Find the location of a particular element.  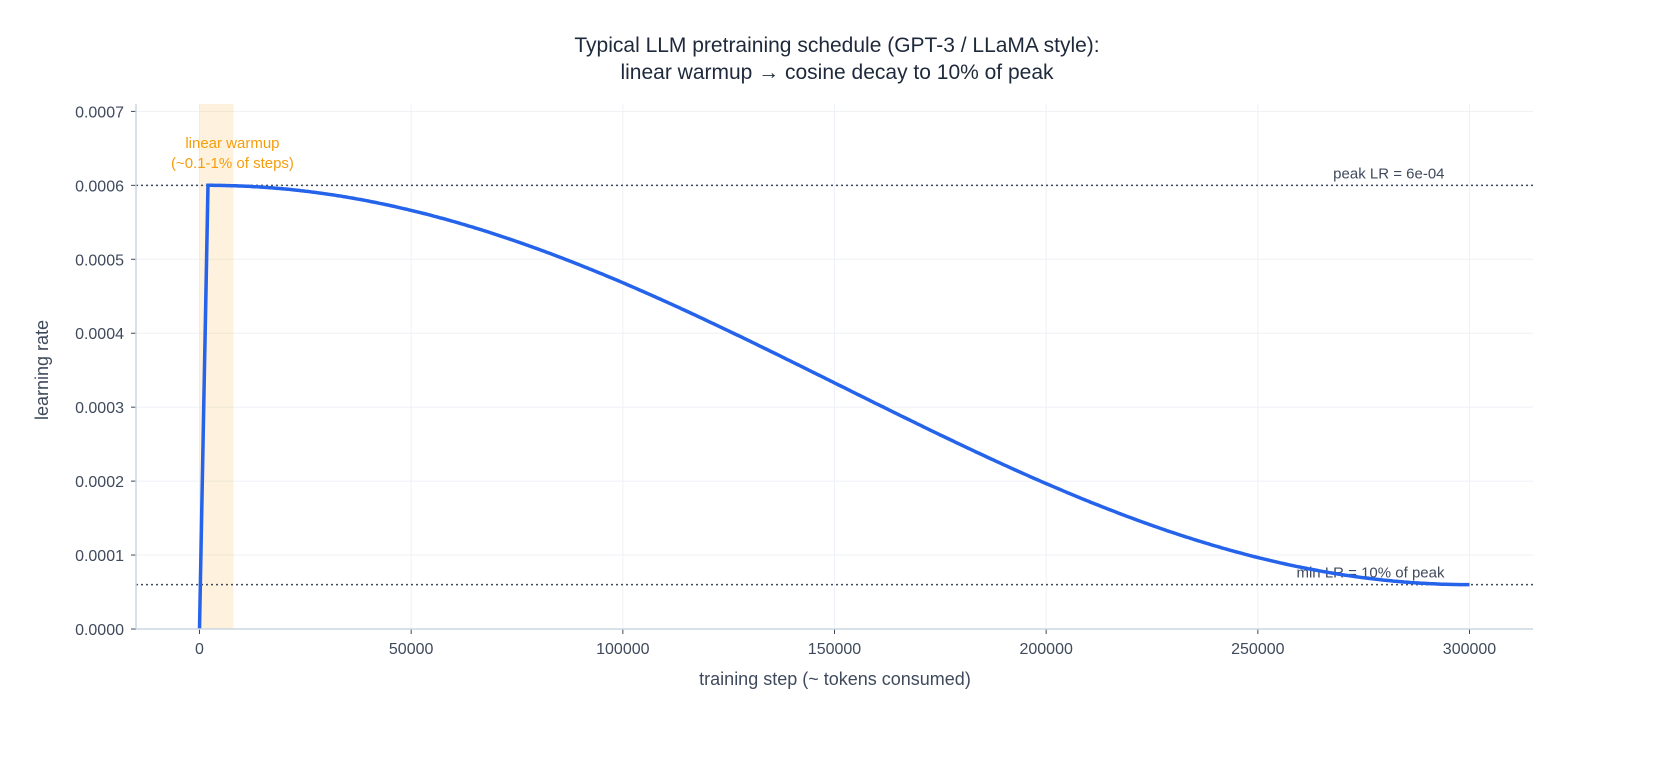

y-tick-label: 0.0002 is located at coordinates (99, 482).